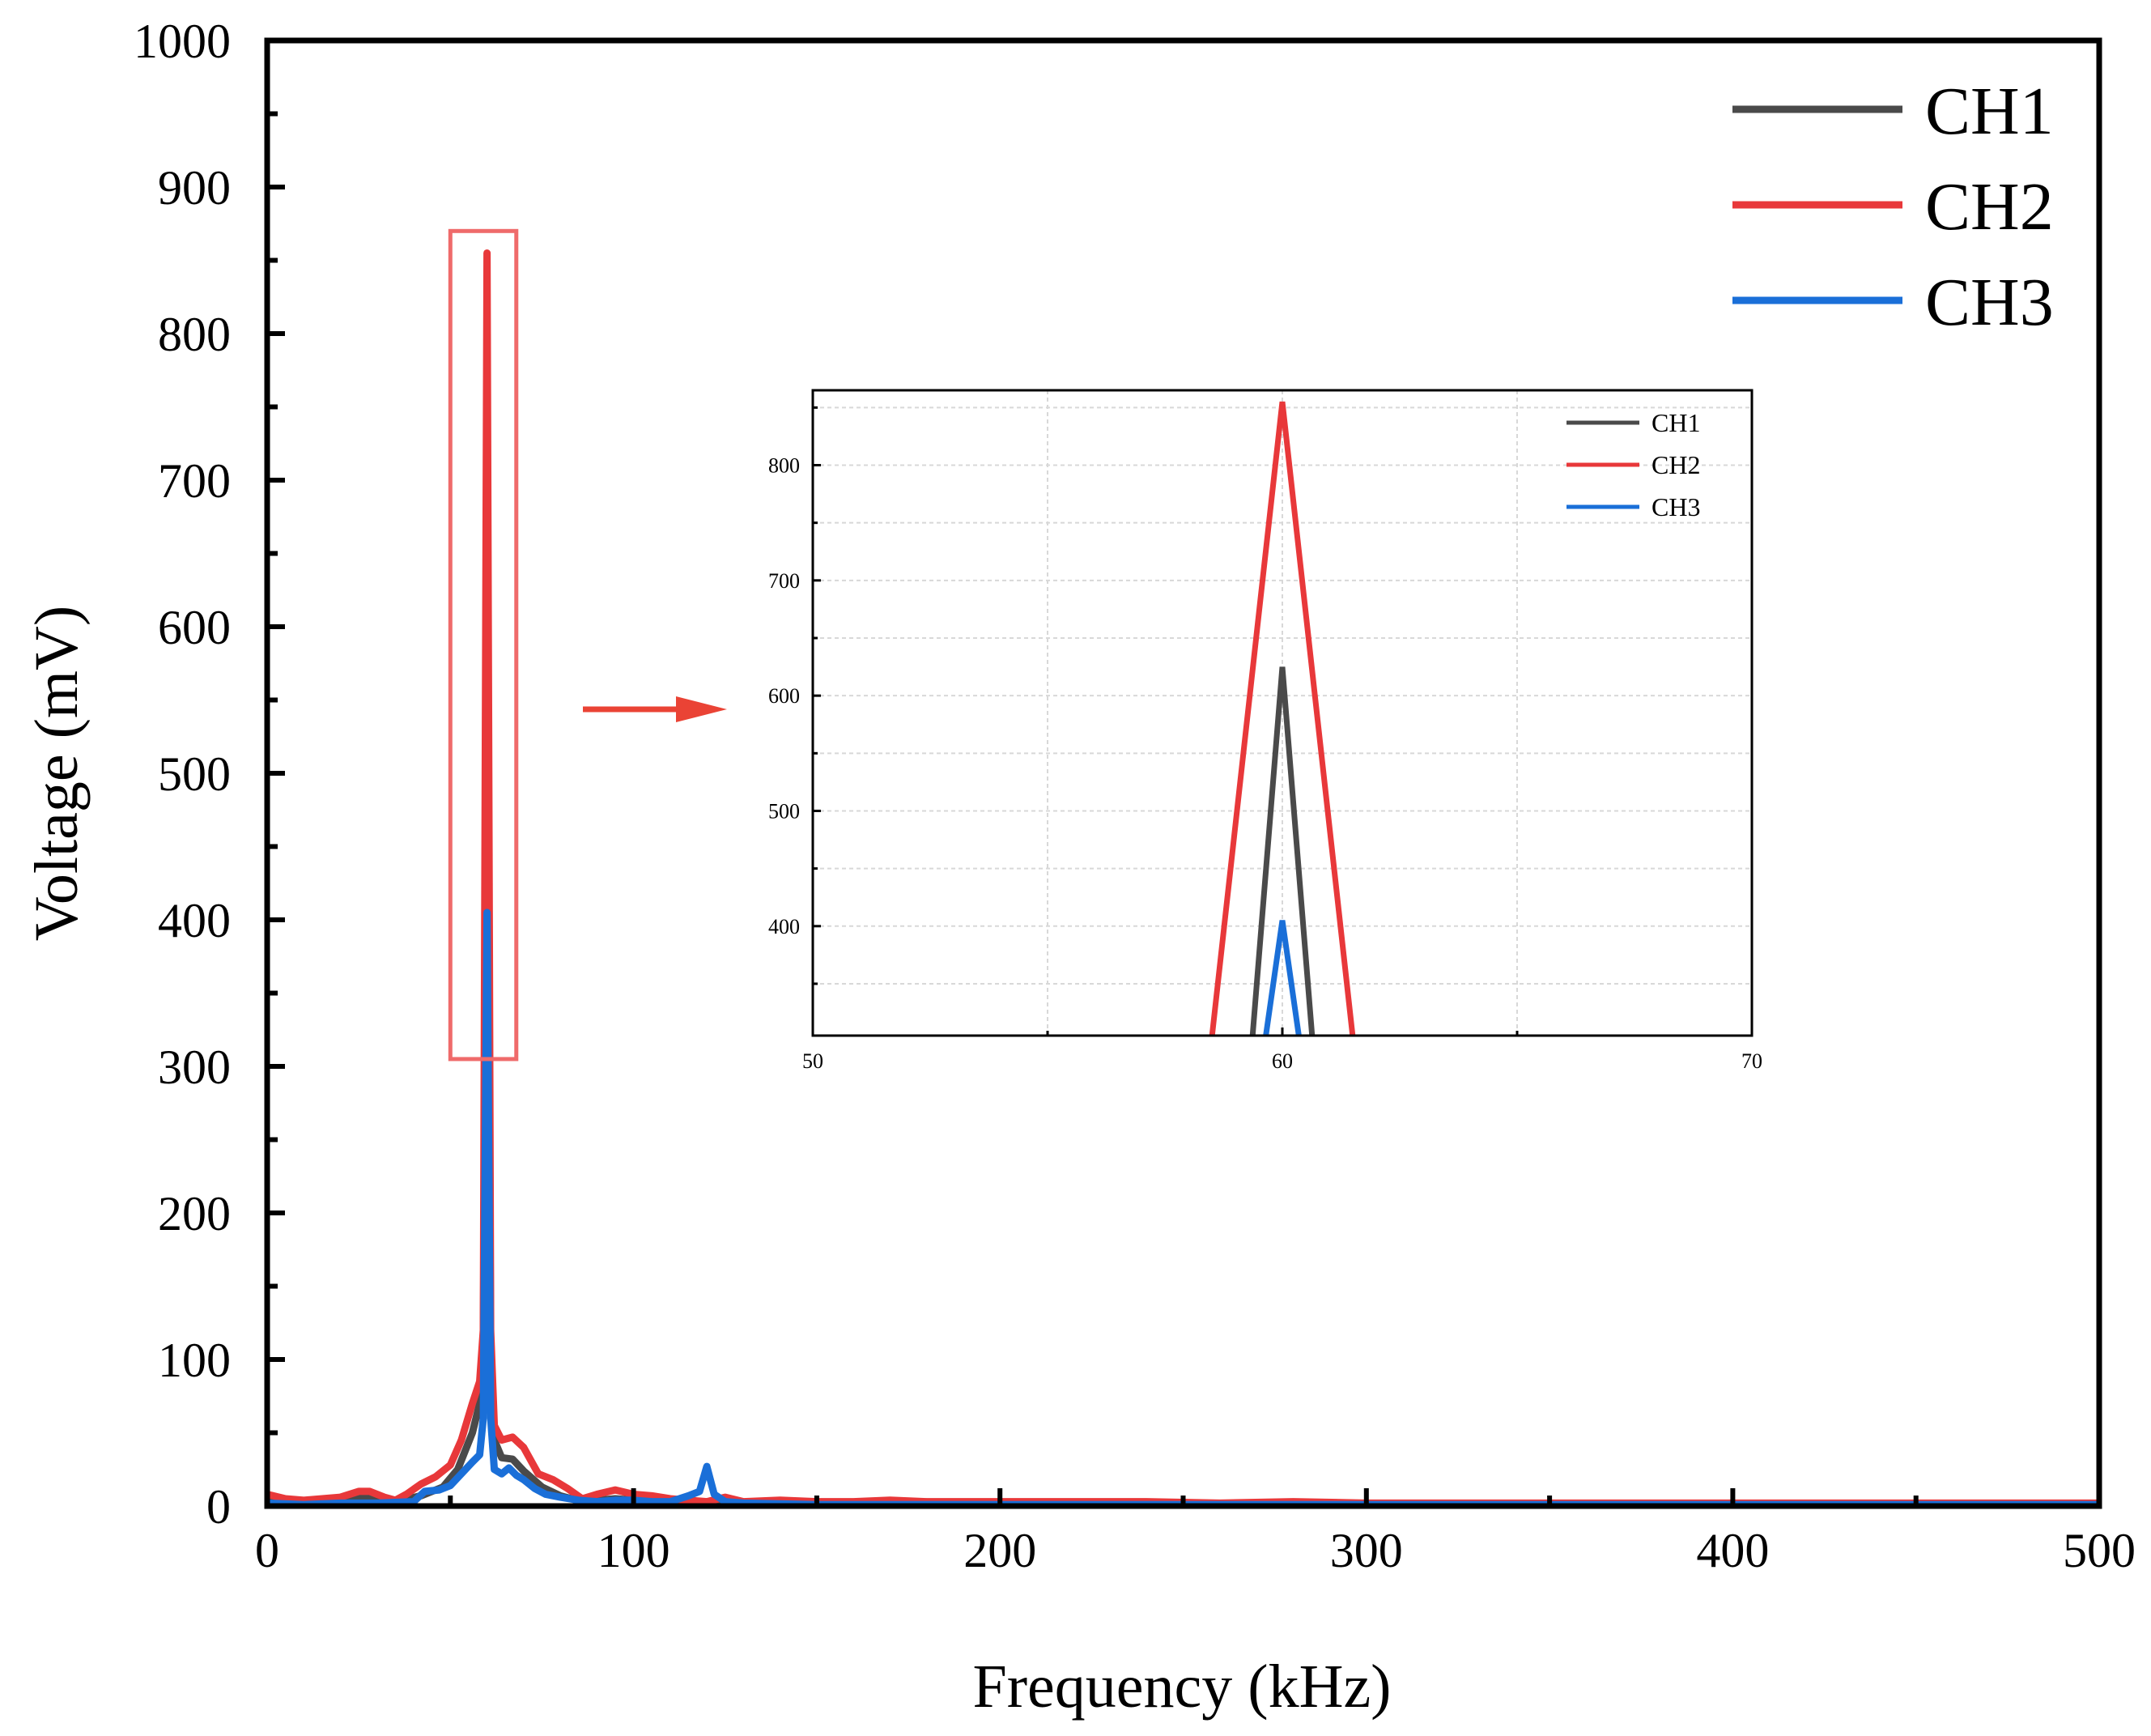 This screenshot has height=1736, width=2151. Describe the element at coordinates (194, 627) in the screenshot. I see `y-tick-label: 600` at that location.